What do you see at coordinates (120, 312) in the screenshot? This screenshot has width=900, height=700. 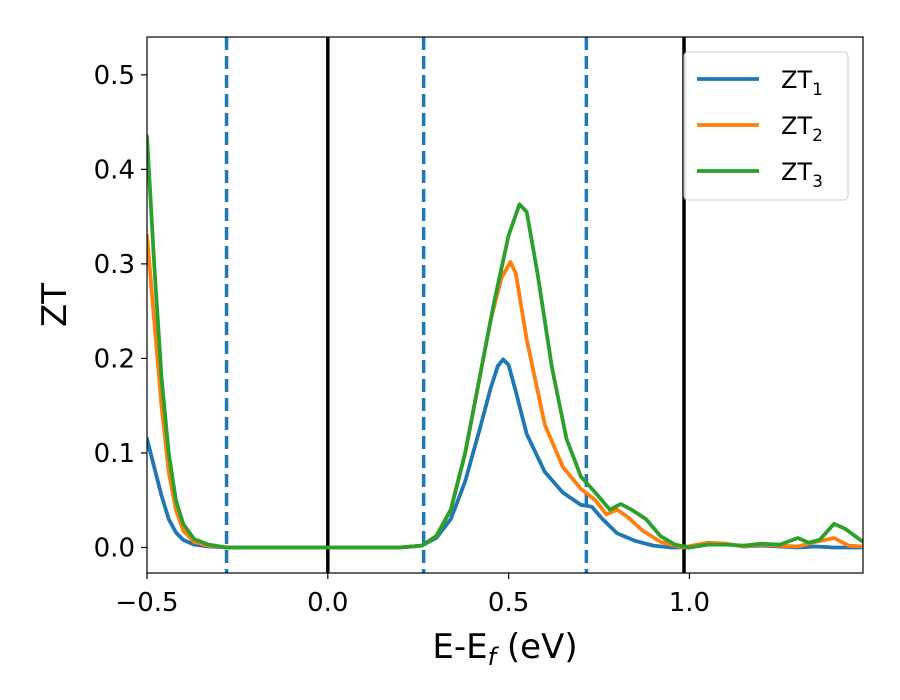 I see `y-axis: 0.0 0.1 0.2 0.3 0.4 0.5` at bounding box center [120, 312].